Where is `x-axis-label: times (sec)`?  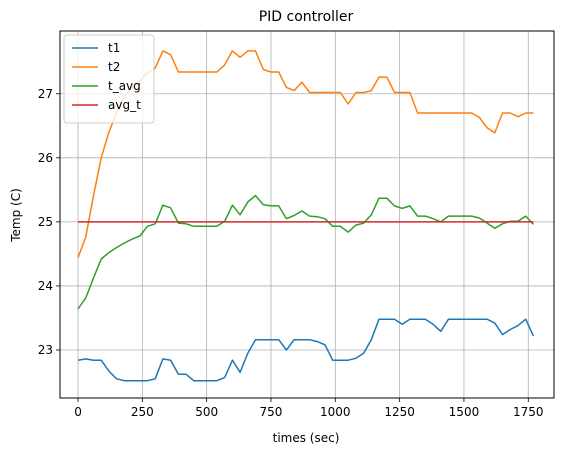 x-axis-label: times (sec) is located at coordinates (306, 438).